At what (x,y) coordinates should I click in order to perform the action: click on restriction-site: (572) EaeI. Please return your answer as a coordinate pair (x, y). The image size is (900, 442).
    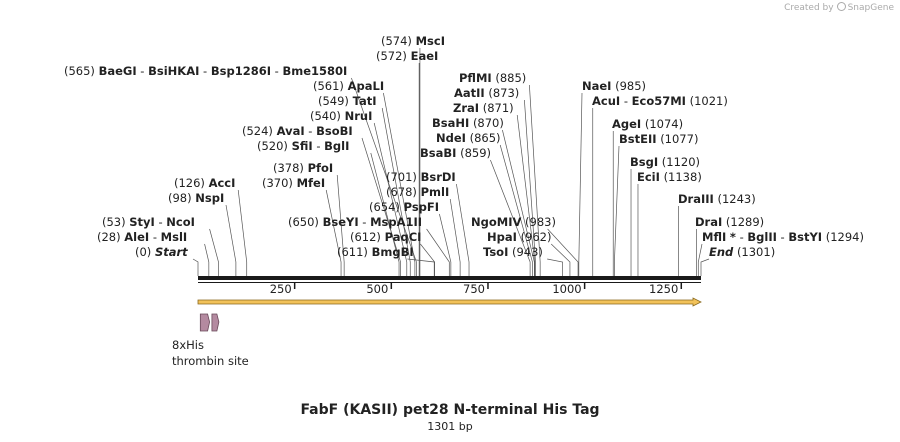
    Looking at the image, I should click on (407, 162).